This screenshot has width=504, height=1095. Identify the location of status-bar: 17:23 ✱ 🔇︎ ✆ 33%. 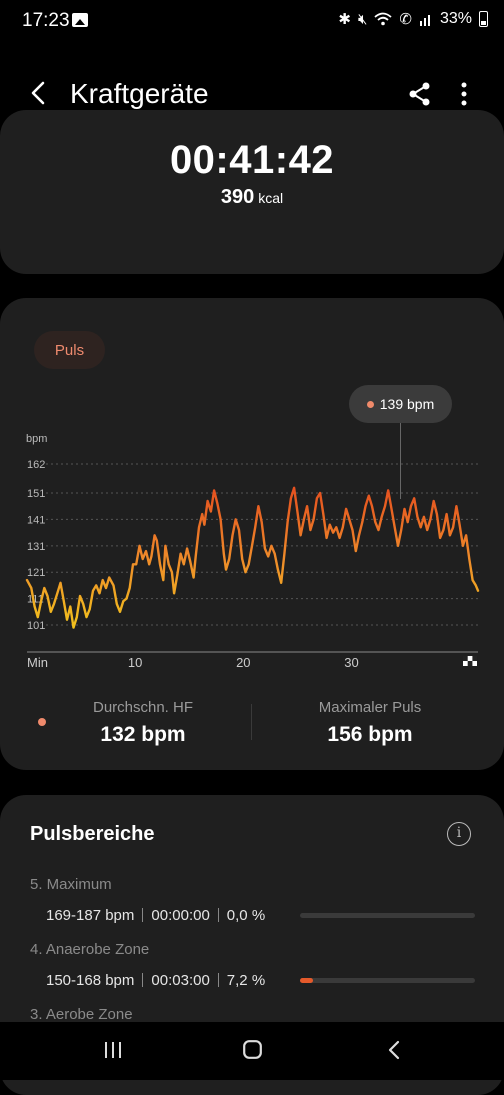
(252, 22).